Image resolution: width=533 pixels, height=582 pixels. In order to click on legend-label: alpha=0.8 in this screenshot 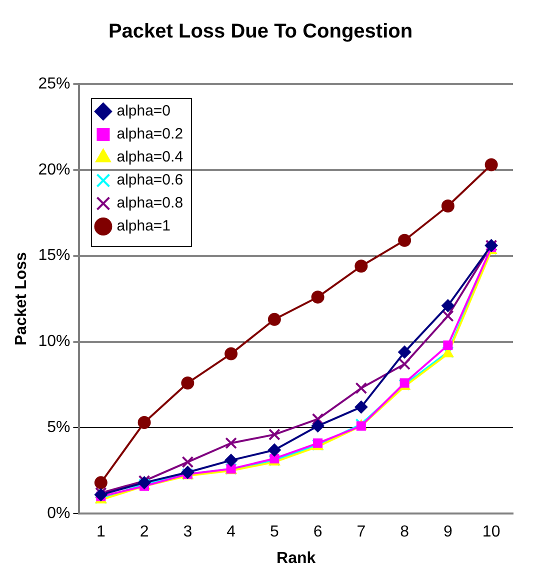, I will do `click(150, 203)`.